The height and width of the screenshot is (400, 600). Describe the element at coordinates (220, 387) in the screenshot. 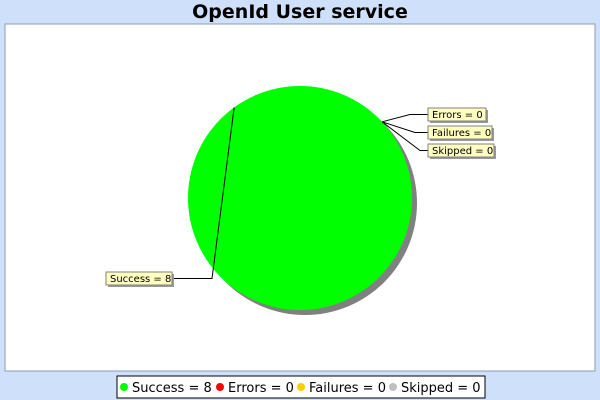

I see `legend-marker-errors` at that location.